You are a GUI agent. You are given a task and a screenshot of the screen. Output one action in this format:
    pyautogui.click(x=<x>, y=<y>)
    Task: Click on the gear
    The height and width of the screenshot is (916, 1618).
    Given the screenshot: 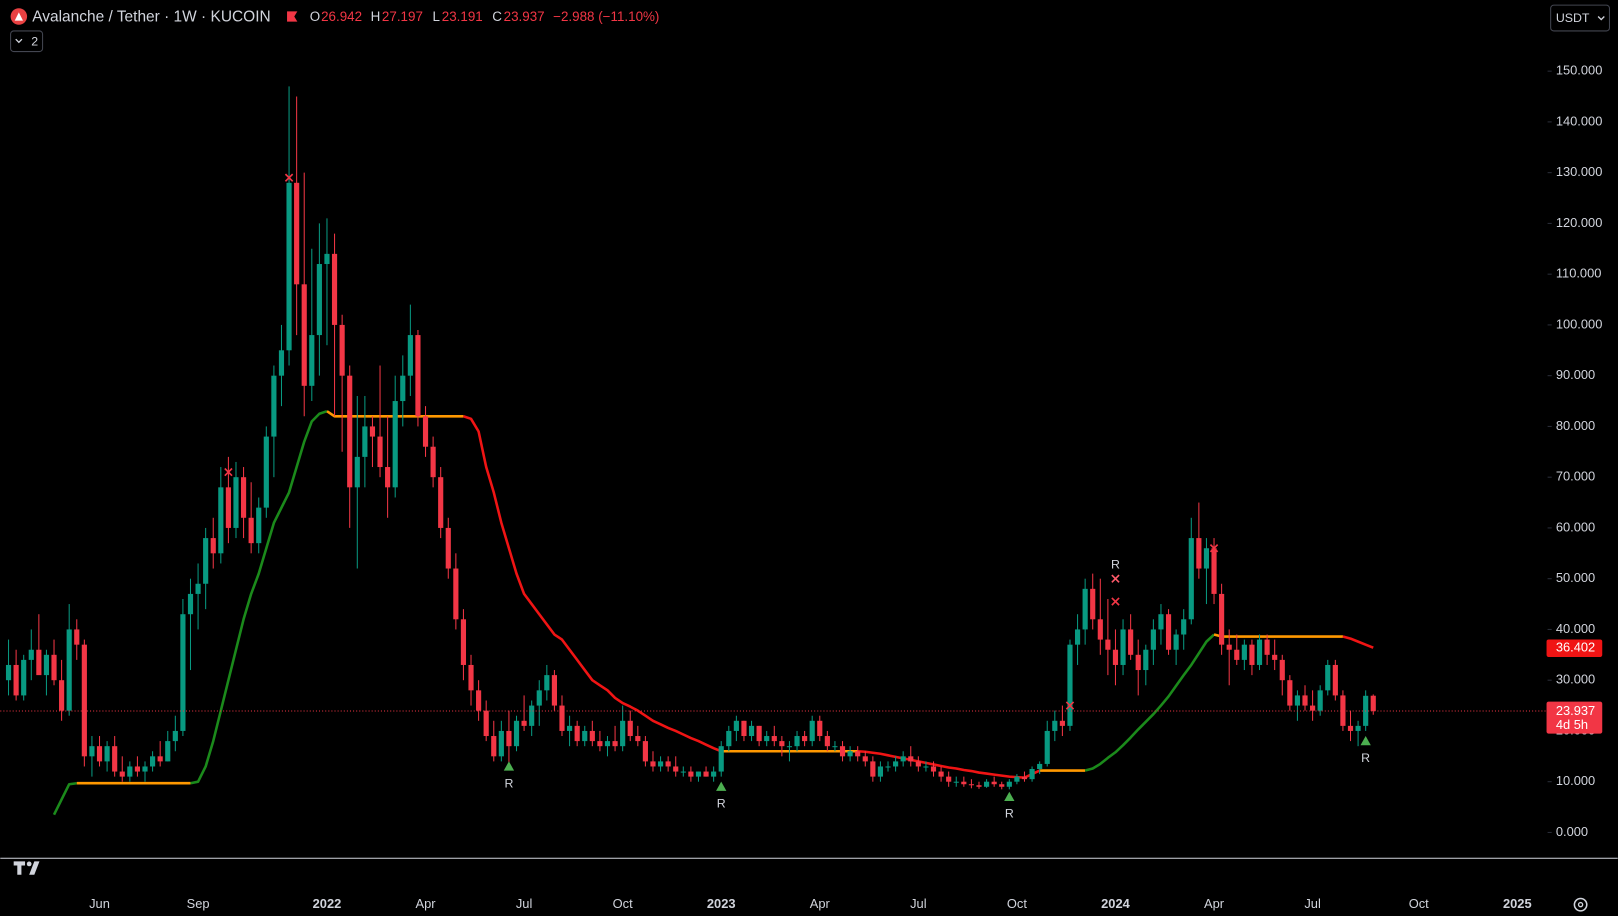 What is the action you would take?
    pyautogui.click(x=1580, y=904)
    